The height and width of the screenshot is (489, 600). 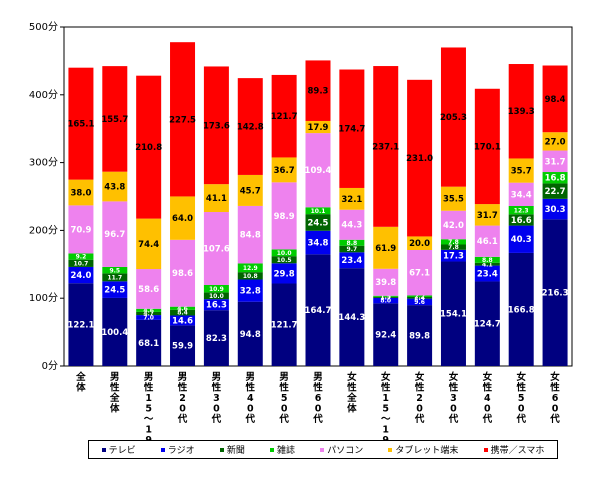 What do you see at coordinates (487, 216) in the screenshot?
I see `data-label: 31.7` at bounding box center [487, 216].